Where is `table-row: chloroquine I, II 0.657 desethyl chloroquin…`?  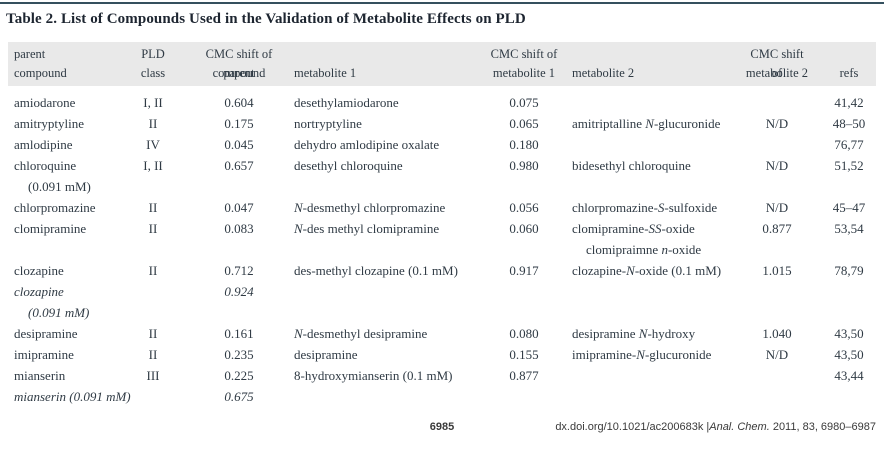
table-row: chloroquine I, II 0.657 desethyl chloroquin… is located at coordinates (442, 165).